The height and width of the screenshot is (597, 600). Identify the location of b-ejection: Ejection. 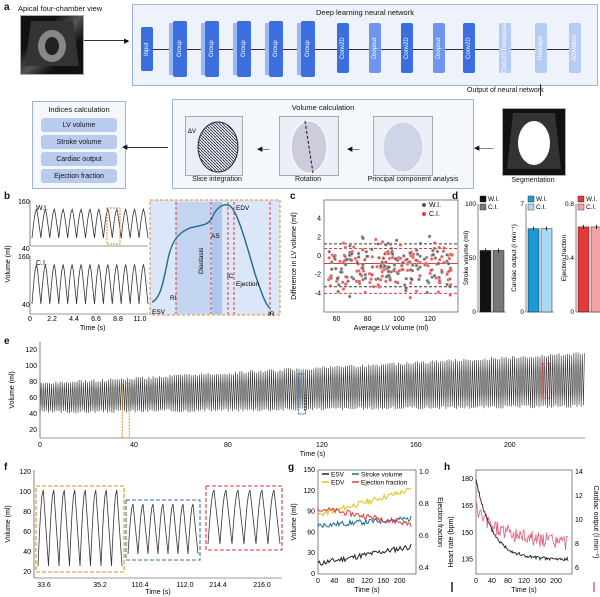
(248, 284).